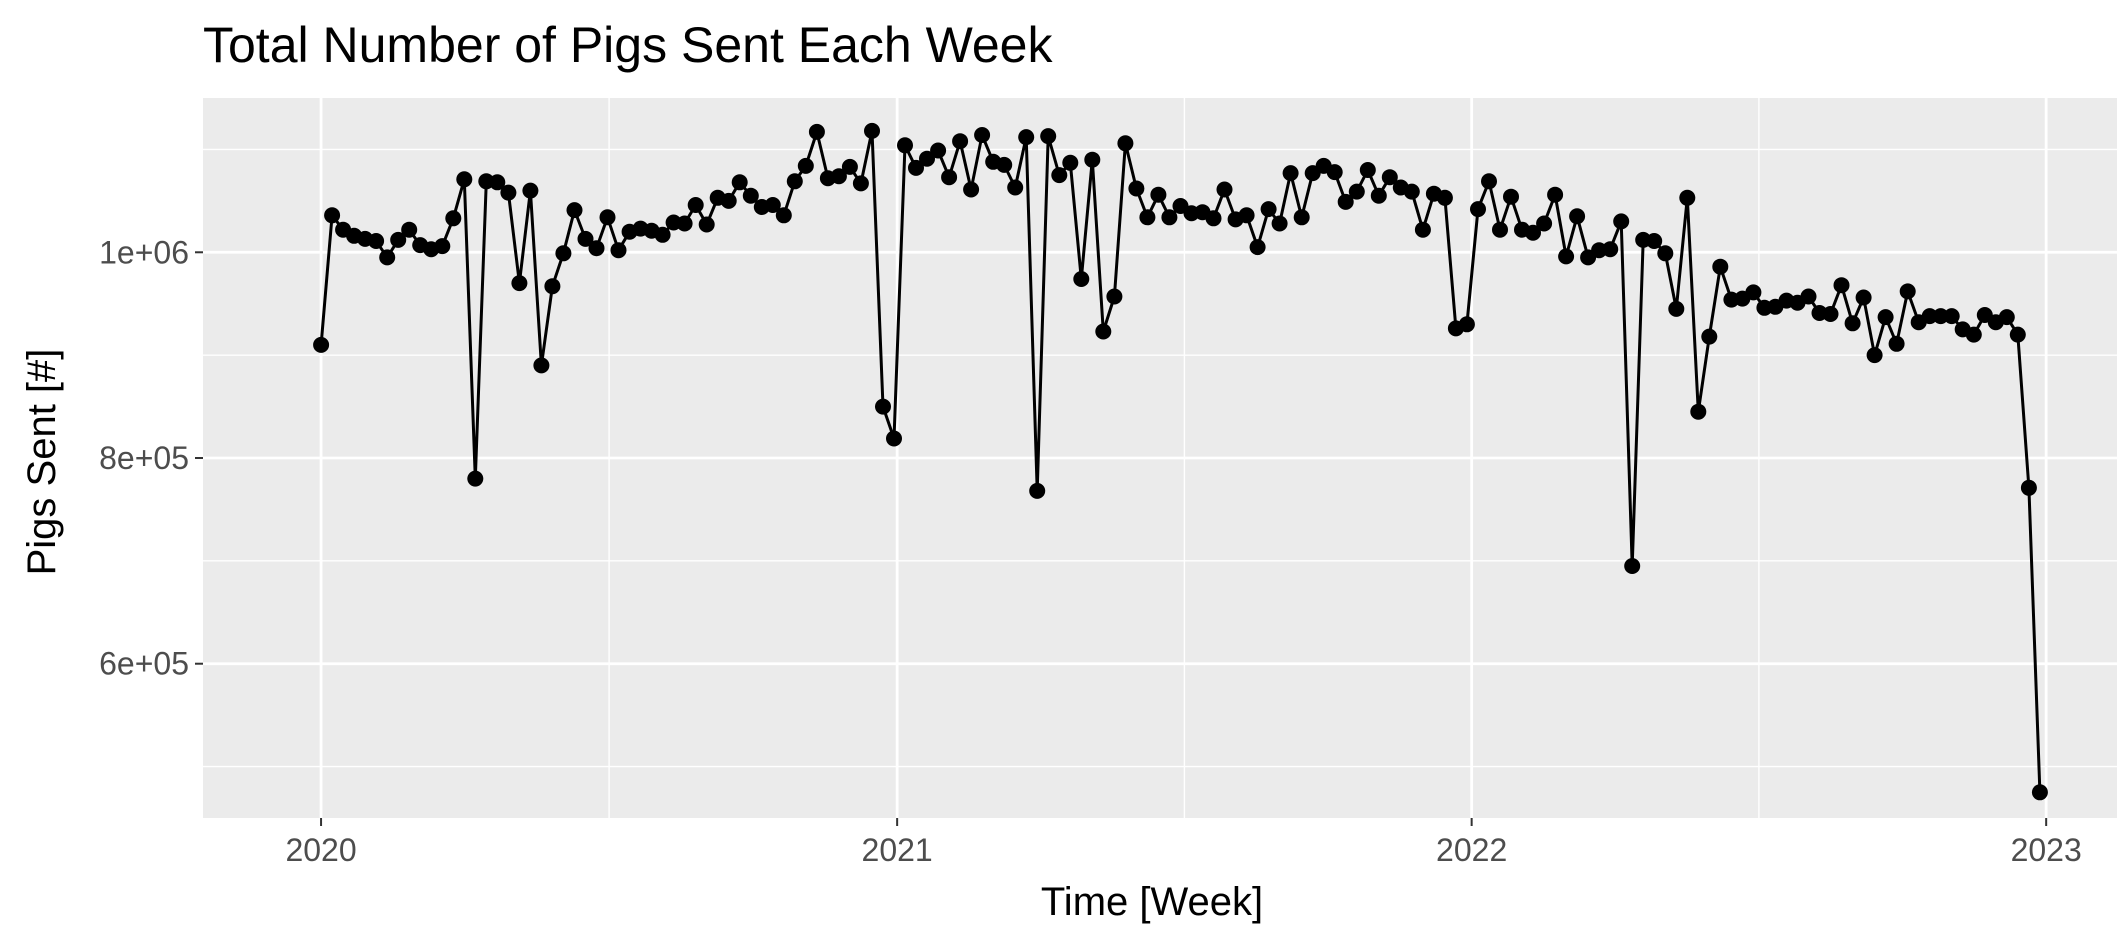  Describe the element at coordinates (628, 45) in the screenshot. I see `chart-title: Total Number of Pigs Sent Each Week` at that location.